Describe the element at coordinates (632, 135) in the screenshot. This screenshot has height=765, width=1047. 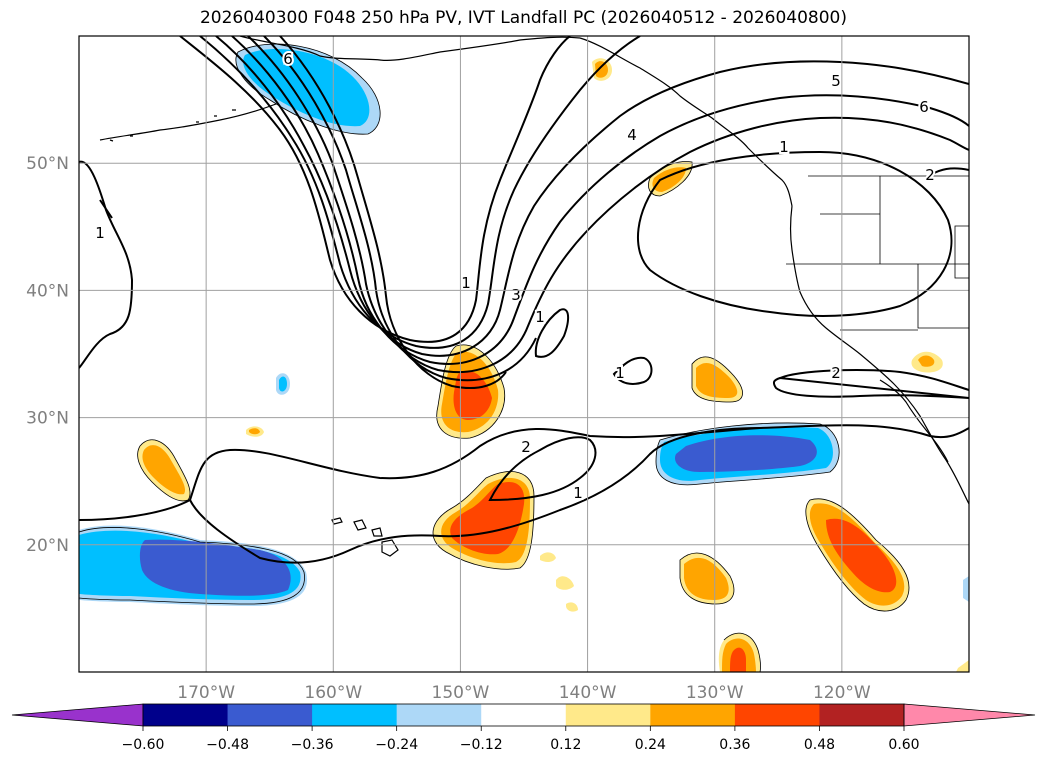
I see `contour-label-4-ridge: 4` at that location.